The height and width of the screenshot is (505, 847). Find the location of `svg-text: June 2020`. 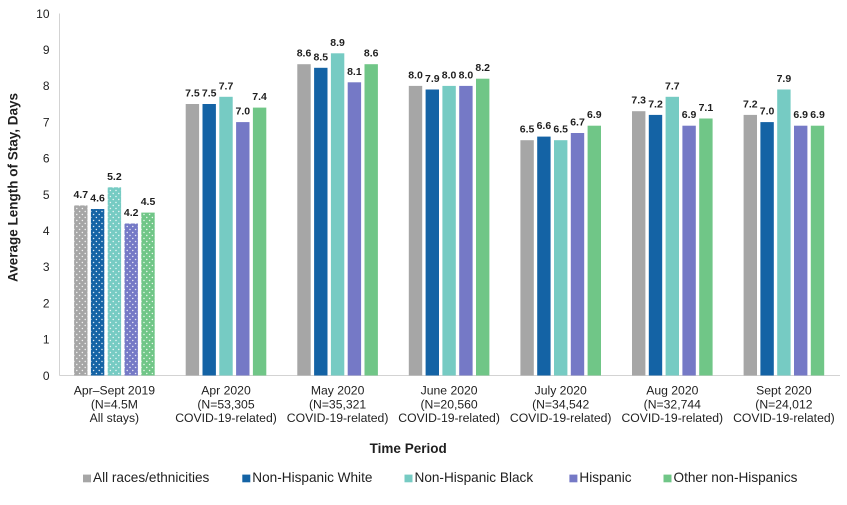

svg-text: June 2020 is located at coordinates (449, 391).